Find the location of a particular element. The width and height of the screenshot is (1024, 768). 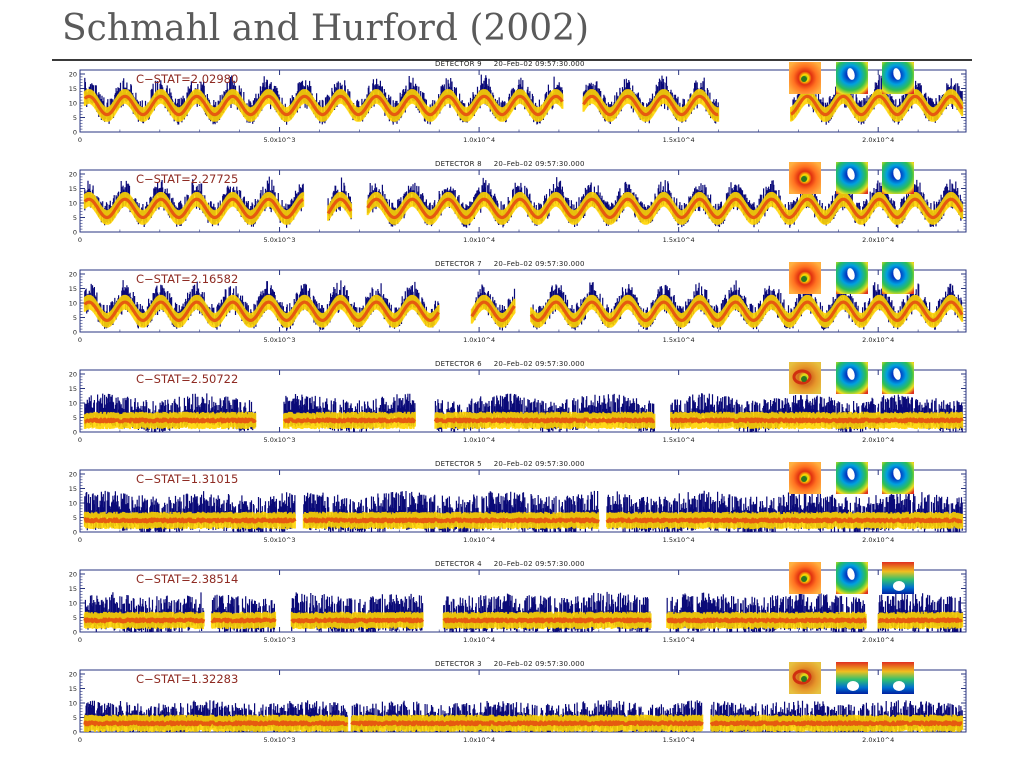

title-divider is located at coordinates (512, 60).